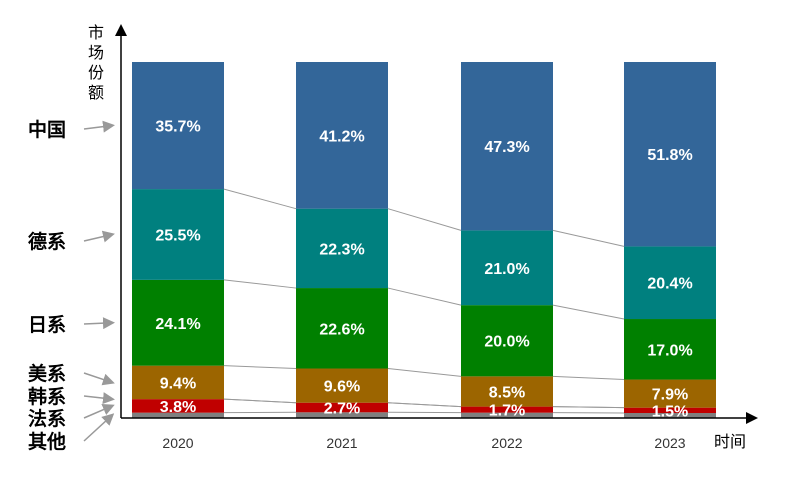  What do you see at coordinates (47, 396) in the screenshot?
I see `legend-label: 韩系` at bounding box center [47, 396].